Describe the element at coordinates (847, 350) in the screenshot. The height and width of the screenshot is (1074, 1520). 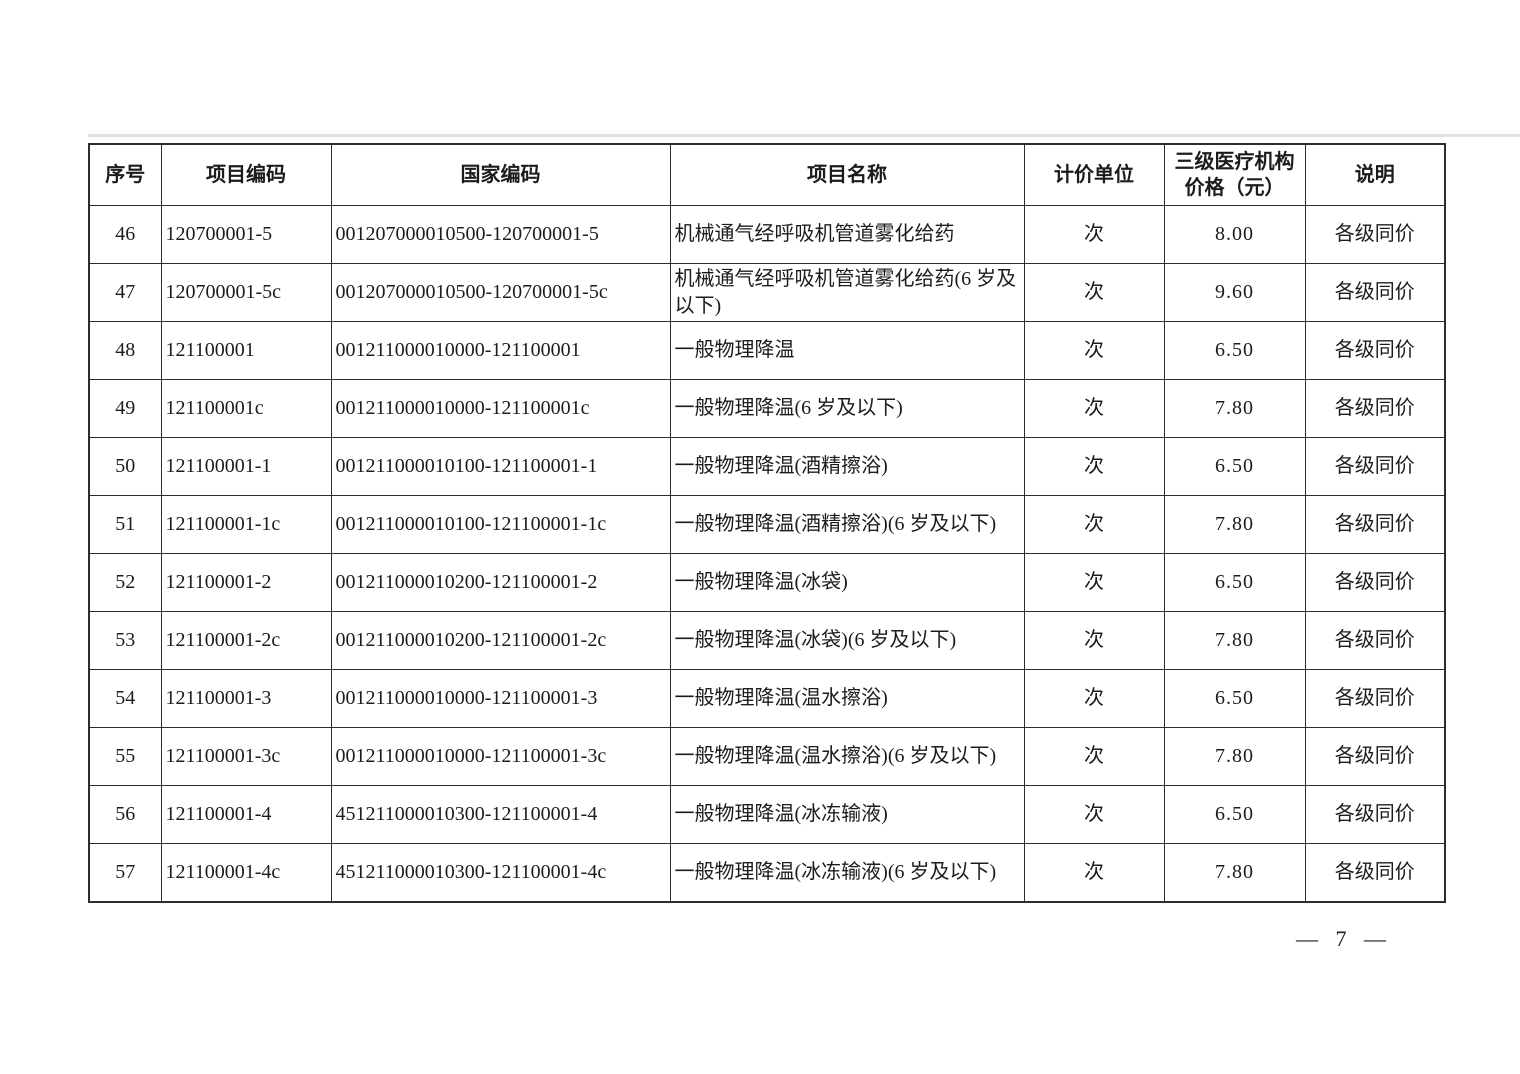
I see `item-name-cell: 一般物理降温` at that location.